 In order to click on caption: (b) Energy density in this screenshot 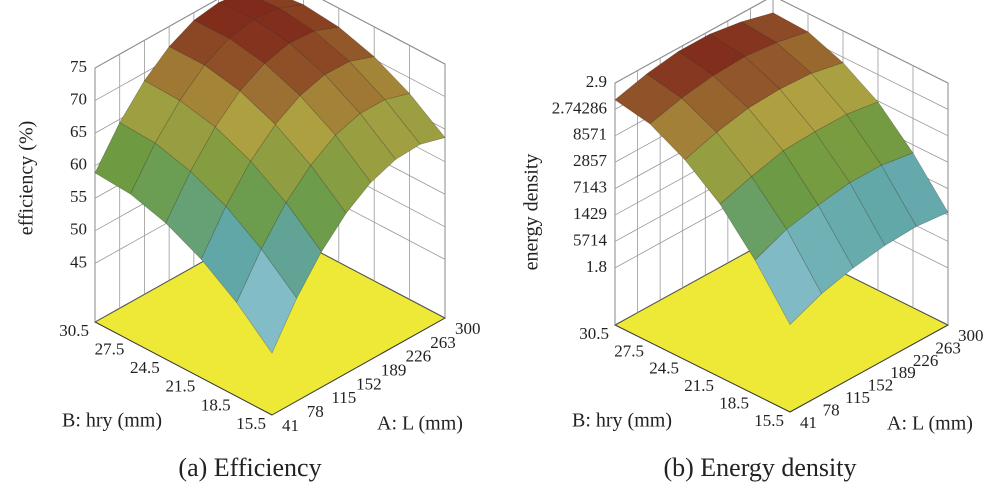, I will do `click(759, 467)`.